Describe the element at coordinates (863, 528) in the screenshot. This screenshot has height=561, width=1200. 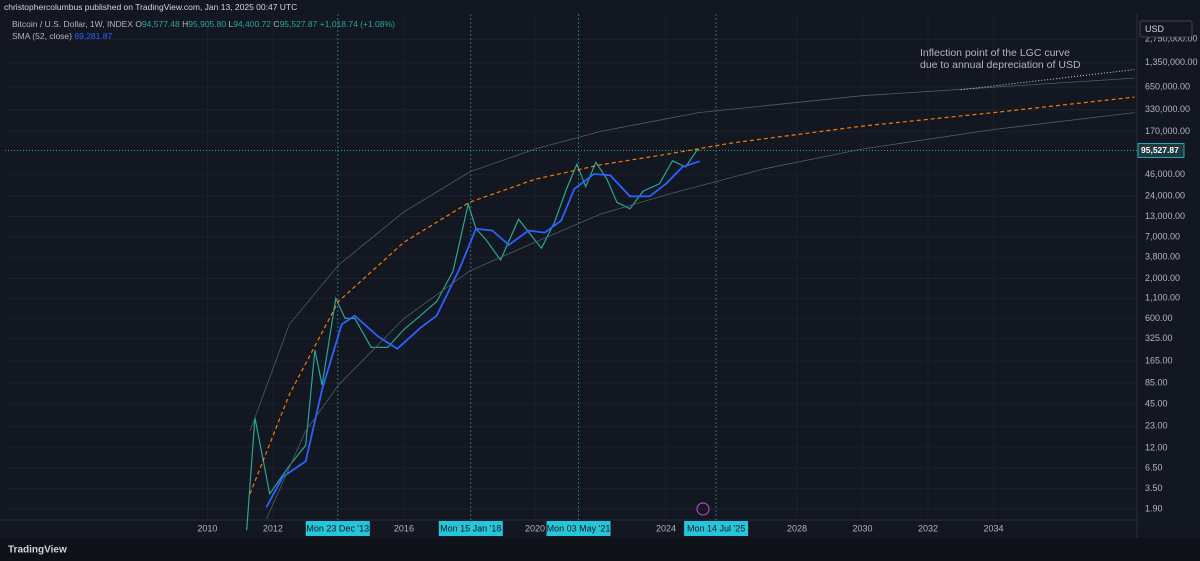
I see `x-tick-label: 2030` at that location.